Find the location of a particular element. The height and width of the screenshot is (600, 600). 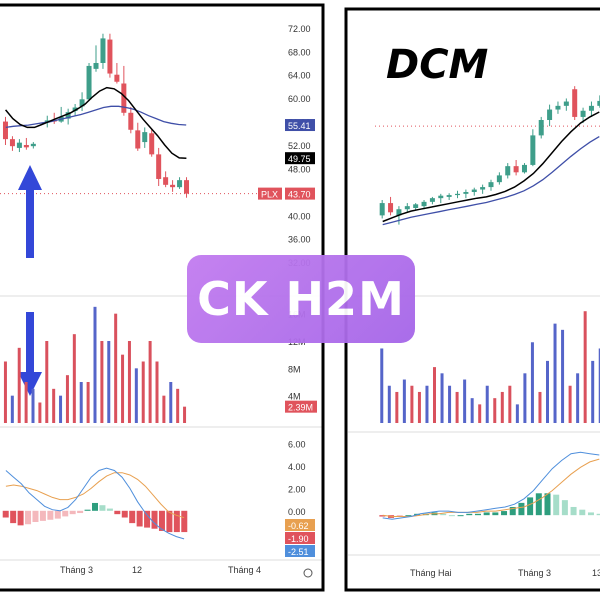

ticker-tag: PLX is located at coordinates (269, 195).